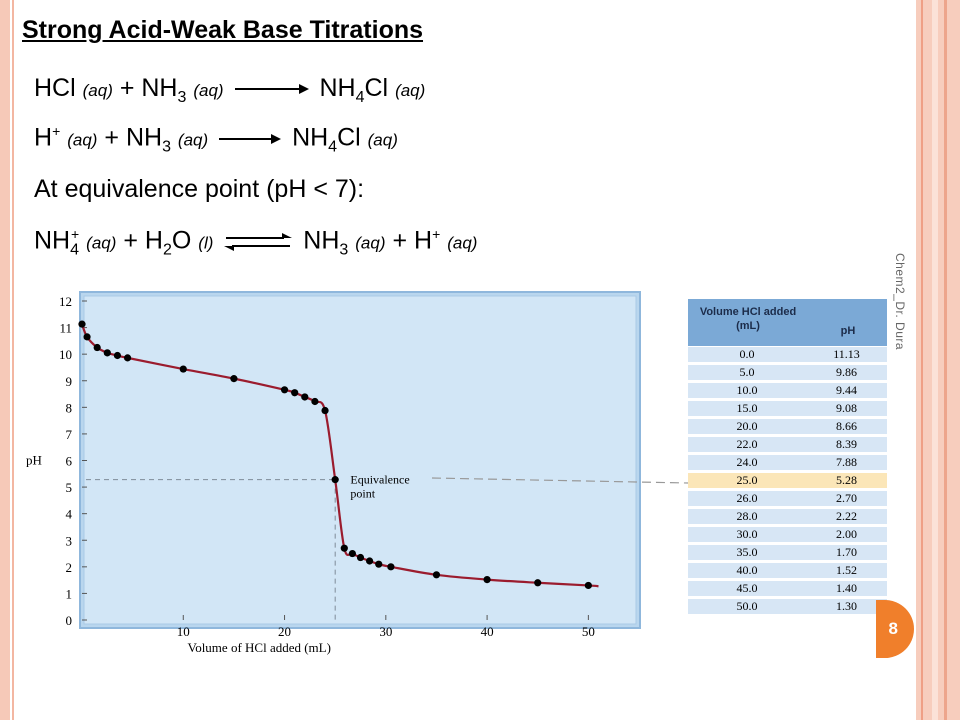  I want to click on y-tick-label: 10, so click(65, 354).